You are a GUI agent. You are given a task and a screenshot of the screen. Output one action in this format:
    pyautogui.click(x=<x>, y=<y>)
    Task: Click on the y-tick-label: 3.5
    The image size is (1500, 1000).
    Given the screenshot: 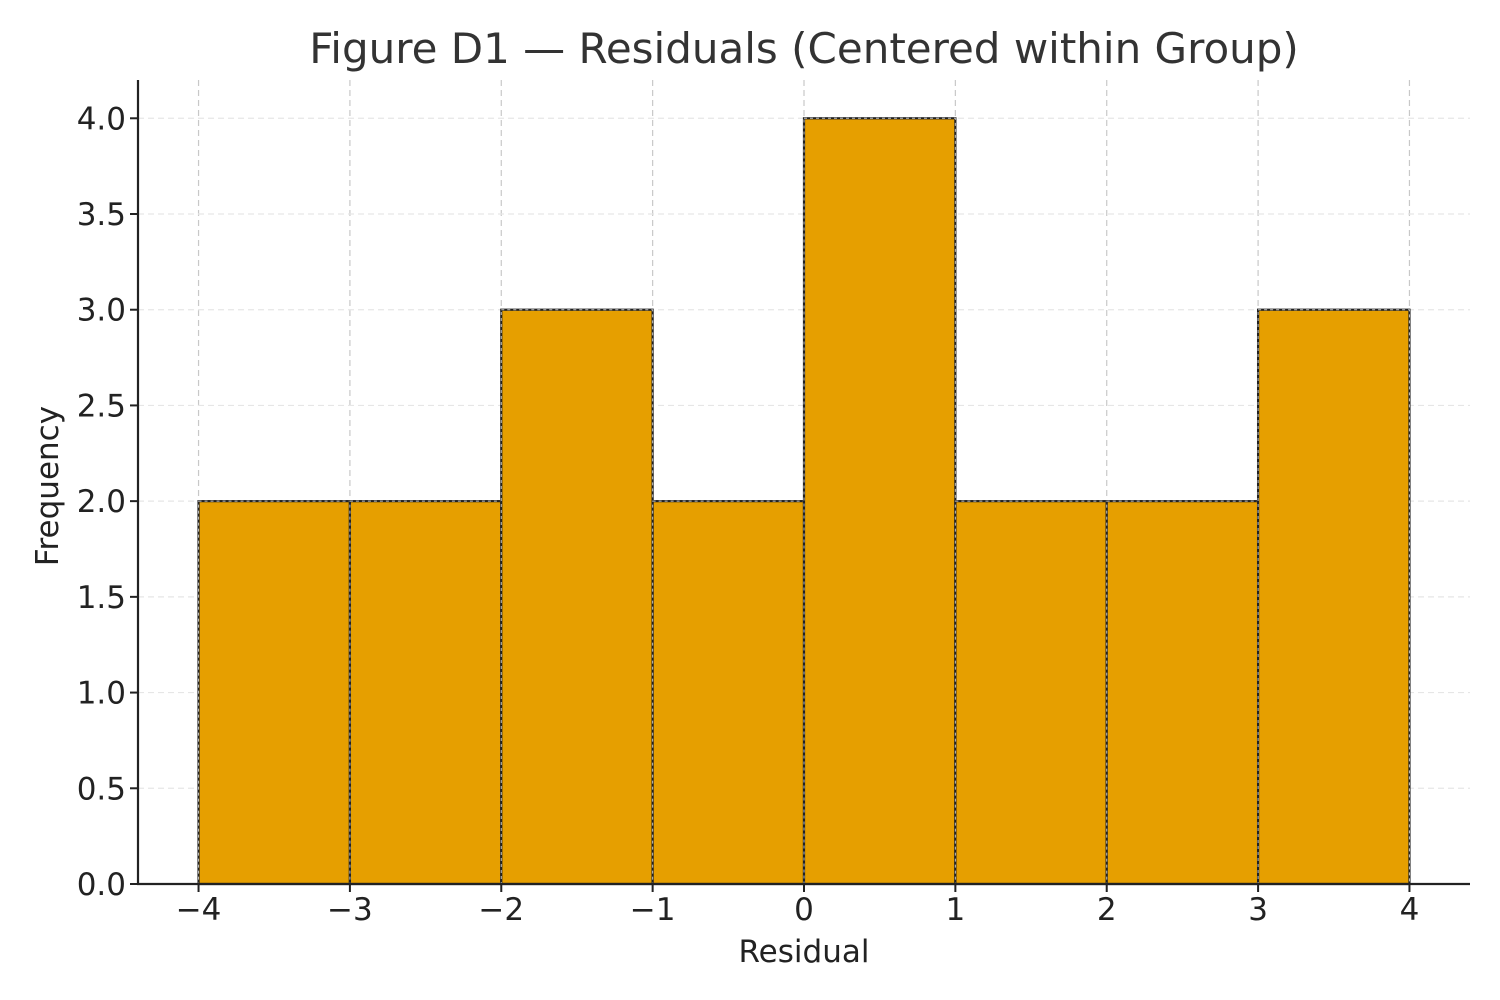 What is the action you would take?
    pyautogui.click(x=101, y=215)
    